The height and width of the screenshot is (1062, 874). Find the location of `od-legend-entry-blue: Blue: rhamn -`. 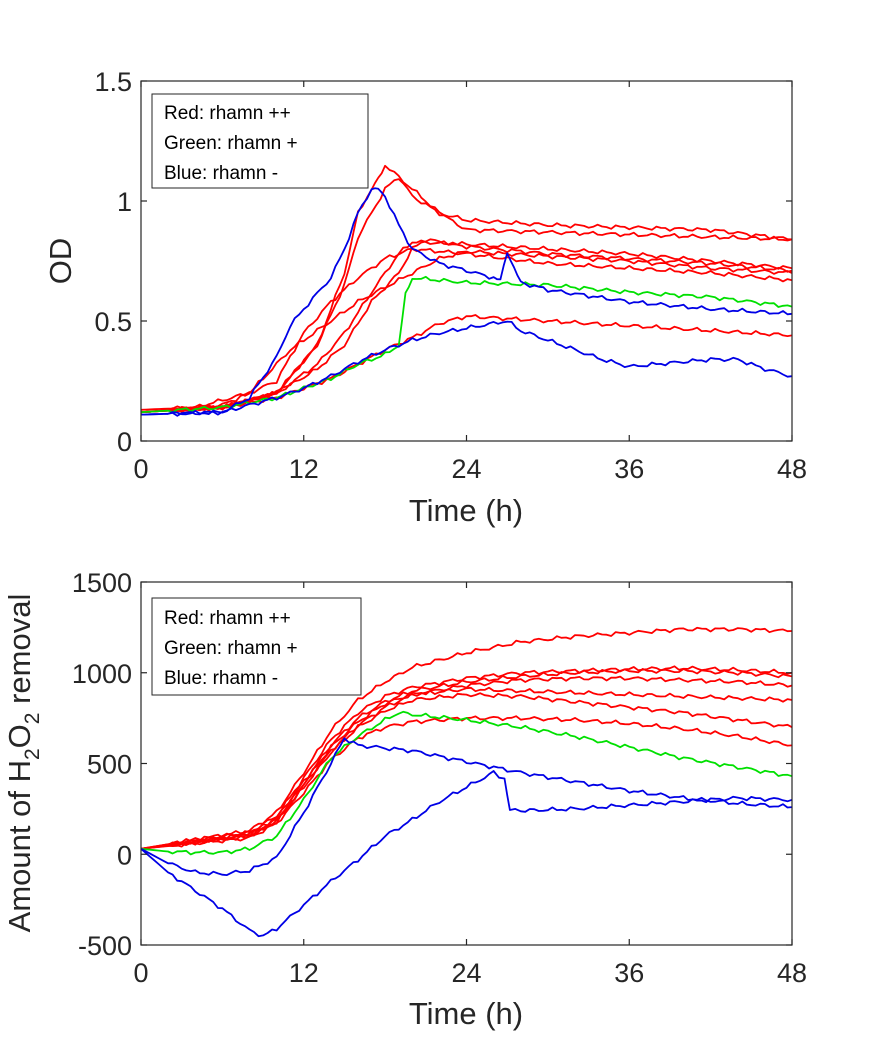

od-legend-entry-blue: Blue: rhamn - is located at coordinates (221, 173).